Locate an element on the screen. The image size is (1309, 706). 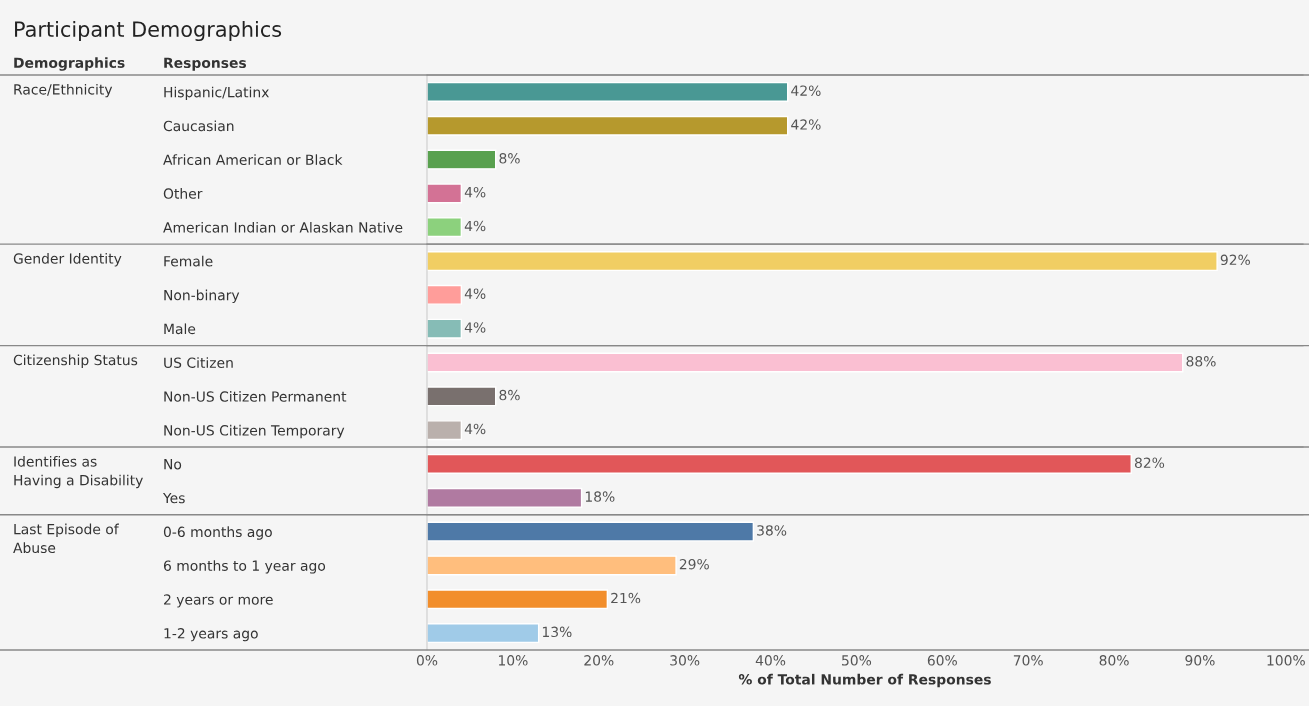
data-label: 21% is located at coordinates (626, 598).